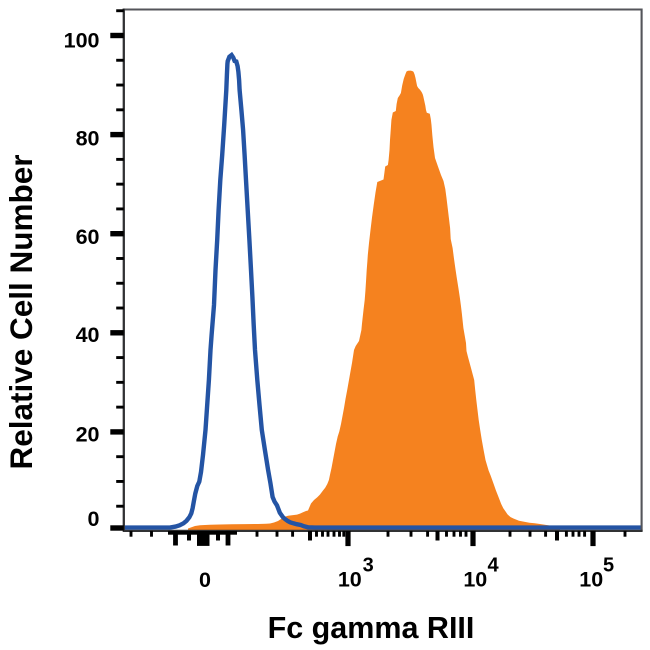 Image resolution: width=650 pixels, height=650 pixels. What do you see at coordinates (21, 311) in the screenshot?
I see `svg-text: Relative Cell Number` at bounding box center [21, 311].